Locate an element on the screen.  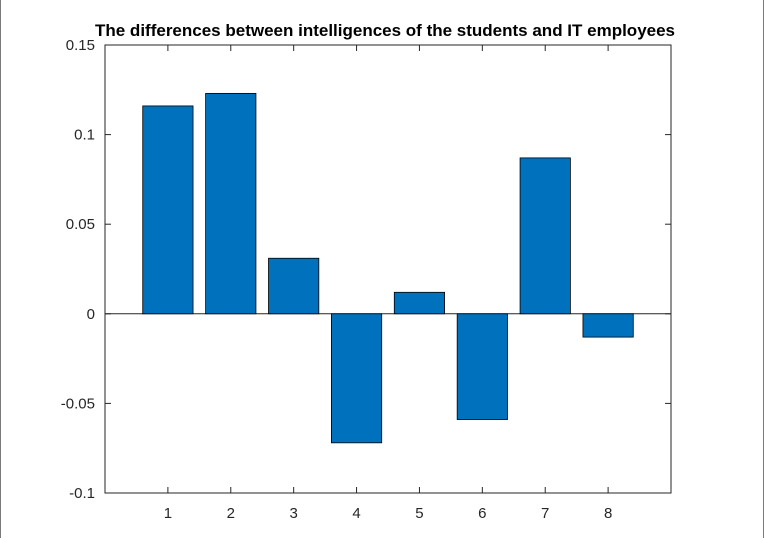
y-tick-label: 0.15 is located at coordinates (80, 45).